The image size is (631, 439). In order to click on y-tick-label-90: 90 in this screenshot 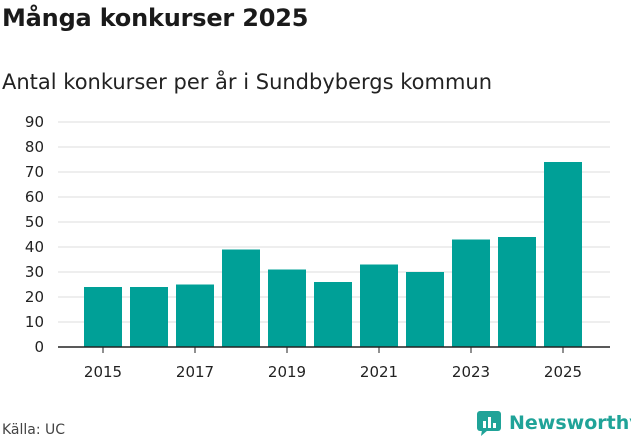, I will do `click(34, 122)`.